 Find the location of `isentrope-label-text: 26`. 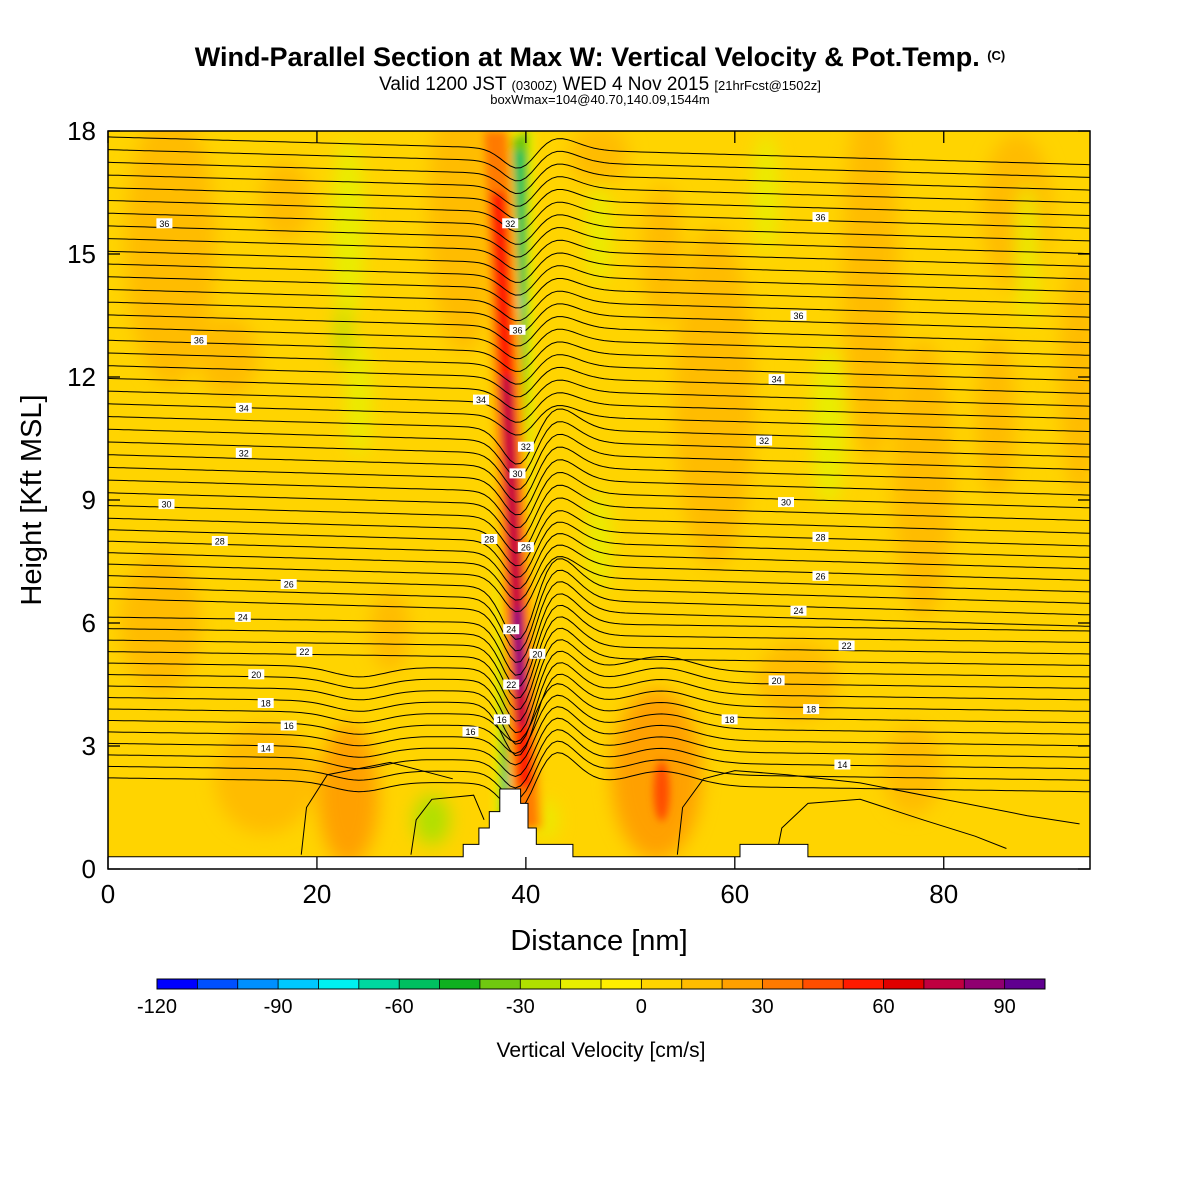

isentrope-label-text: 26 is located at coordinates (289, 585).